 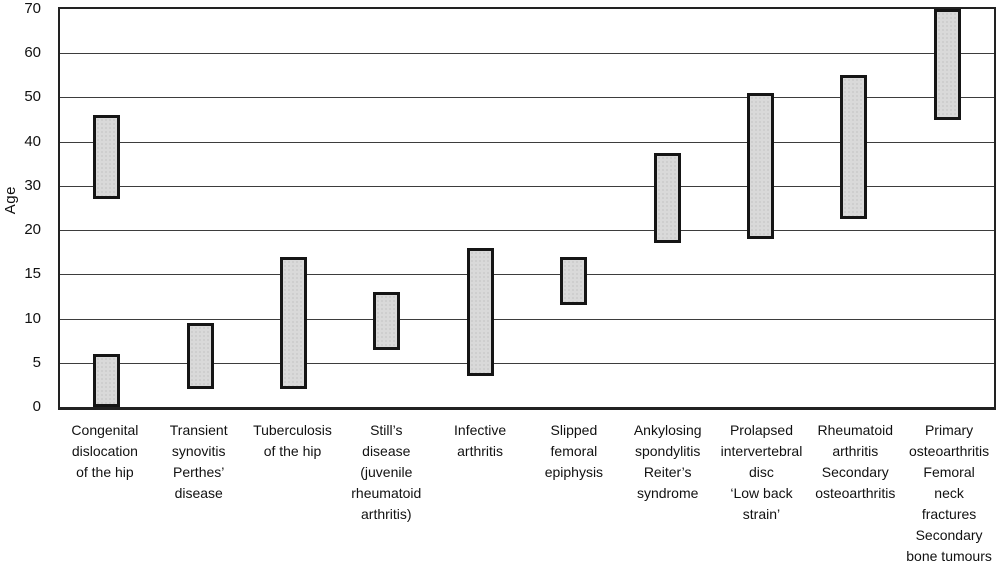 What do you see at coordinates (480, 493) in the screenshot?
I see `x-category-label-5: Infective arthritis` at bounding box center [480, 493].